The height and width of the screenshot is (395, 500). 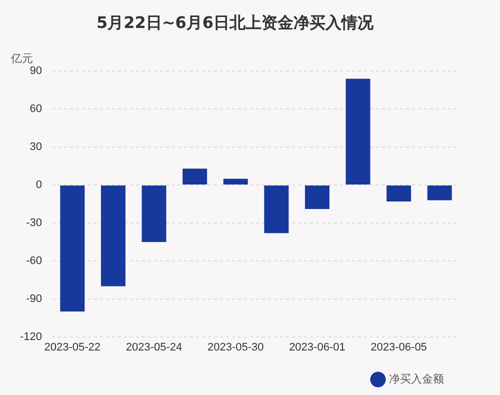 I want to click on chart-title: 5月22日~6月6日北上资金净买入情况, so click(x=235, y=22).